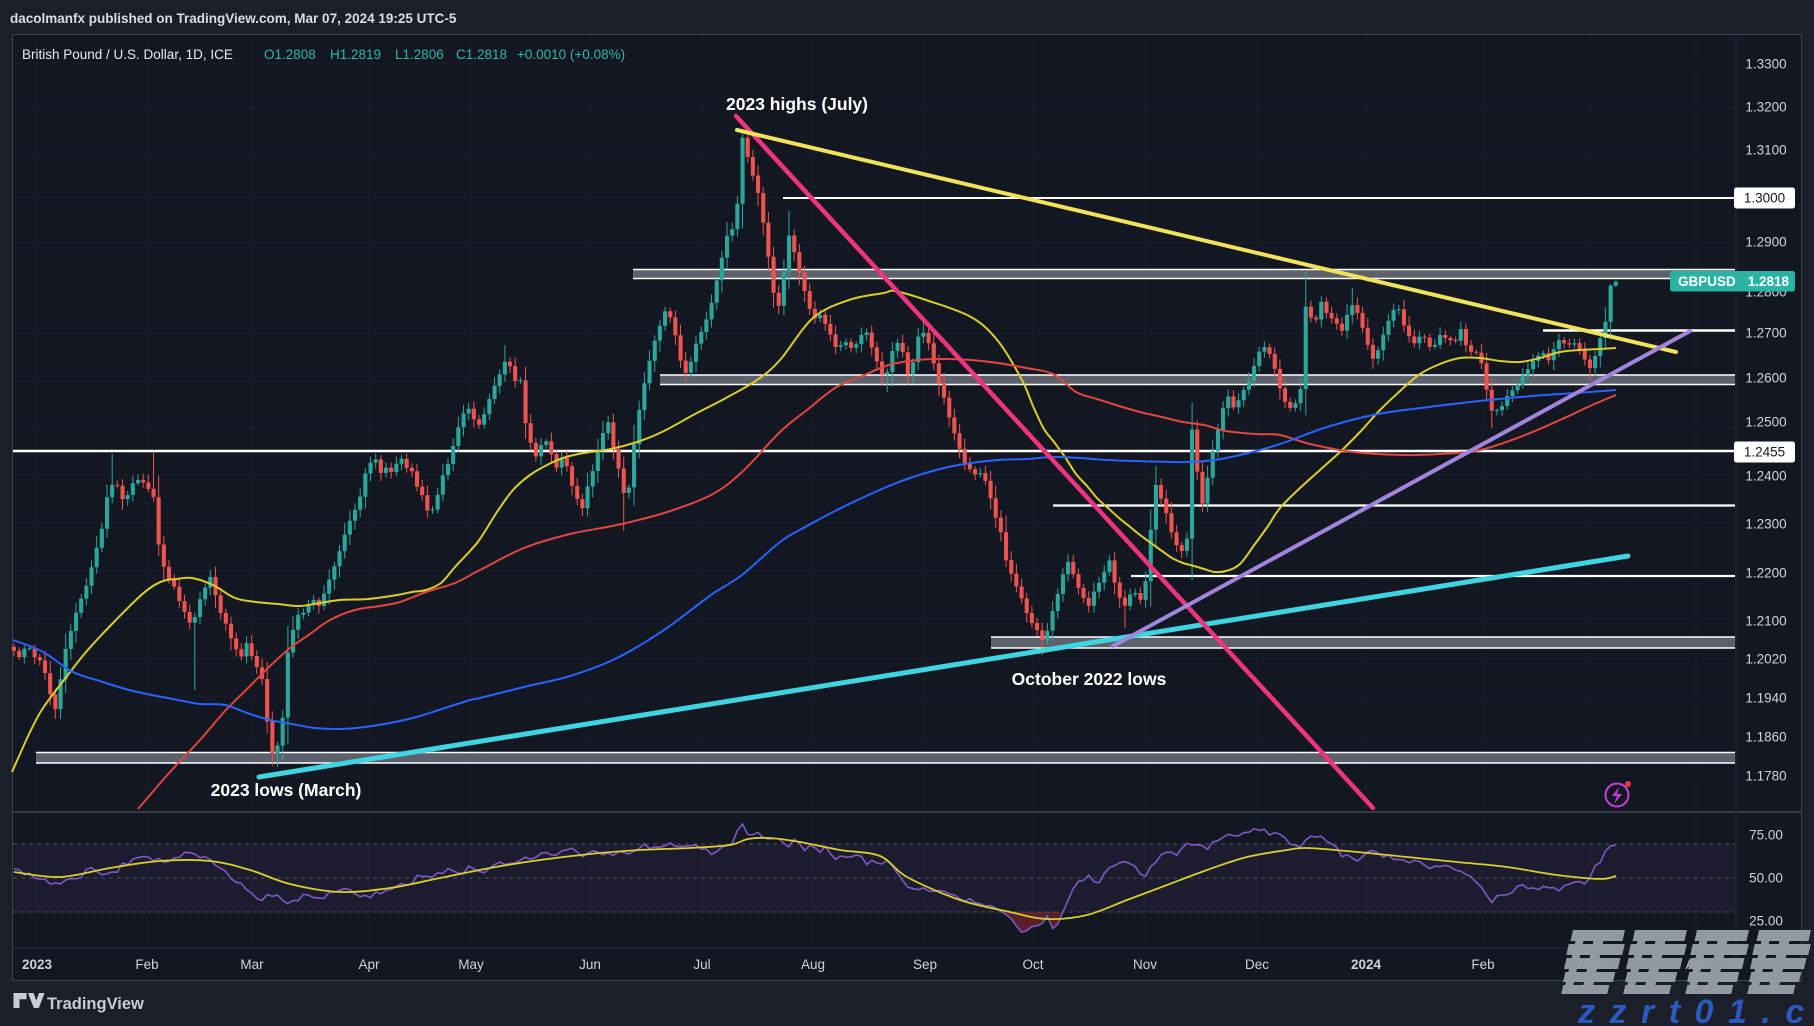  I want to click on svg-text: 1.2455, so click(1764, 452).